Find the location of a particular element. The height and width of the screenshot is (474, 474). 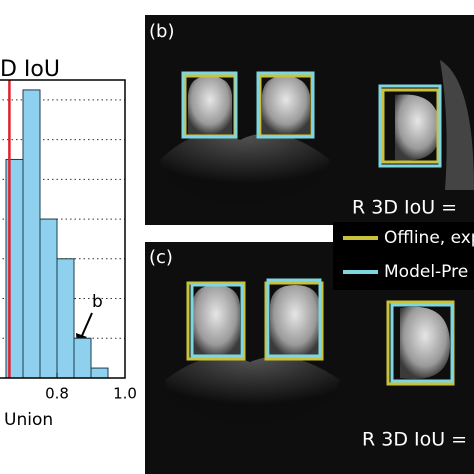

iou-text: R 3D IoU = is located at coordinates (404, 208).